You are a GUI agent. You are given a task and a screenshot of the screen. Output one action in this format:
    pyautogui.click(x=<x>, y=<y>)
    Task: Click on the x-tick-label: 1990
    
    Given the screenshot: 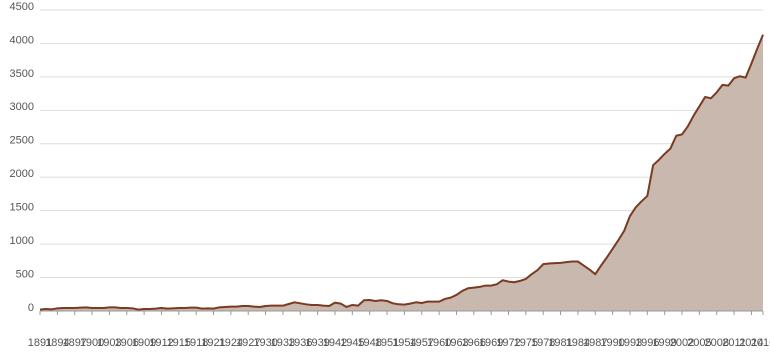 What is the action you would take?
    pyautogui.click(x=612, y=343)
    